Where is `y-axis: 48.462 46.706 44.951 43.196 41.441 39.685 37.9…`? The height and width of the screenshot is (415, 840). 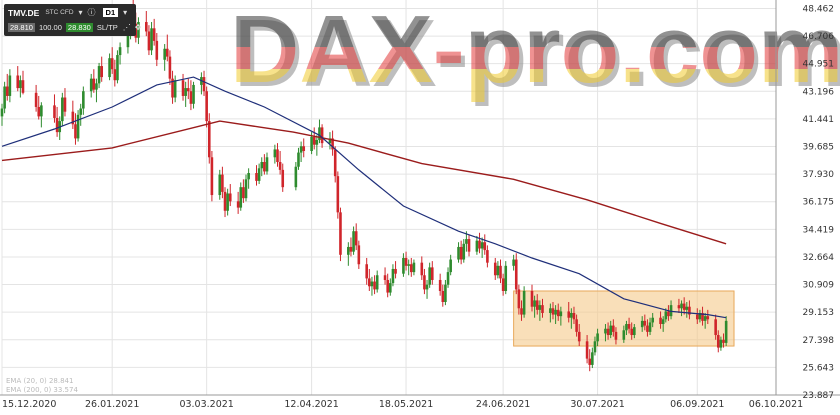 y-axis: 48.462 46.706 44.951 43.196 41.441 39.685 37.9… is located at coordinates (819, 202).